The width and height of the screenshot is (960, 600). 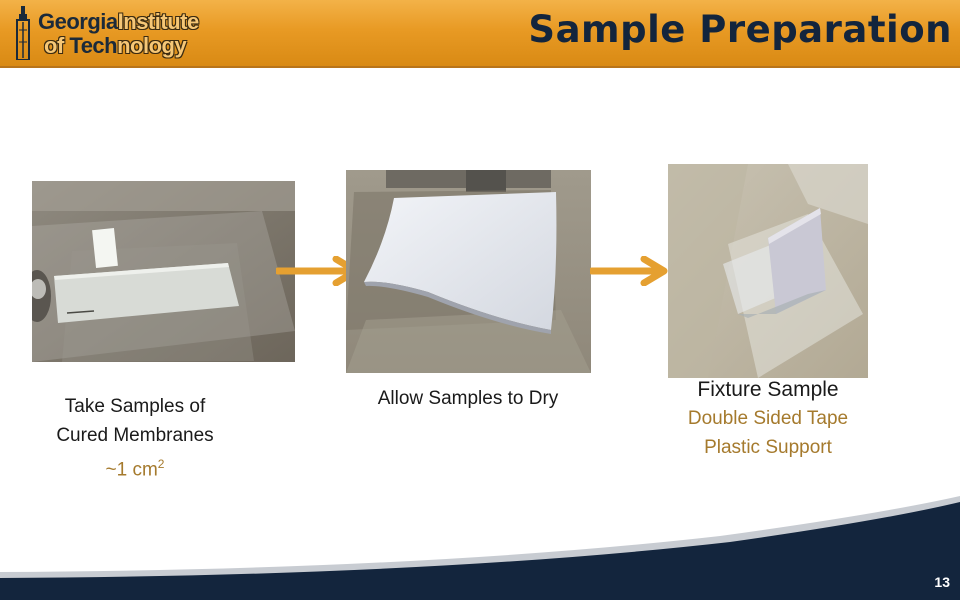 What do you see at coordinates (942, 582) in the screenshot?
I see `page-number: 13` at bounding box center [942, 582].